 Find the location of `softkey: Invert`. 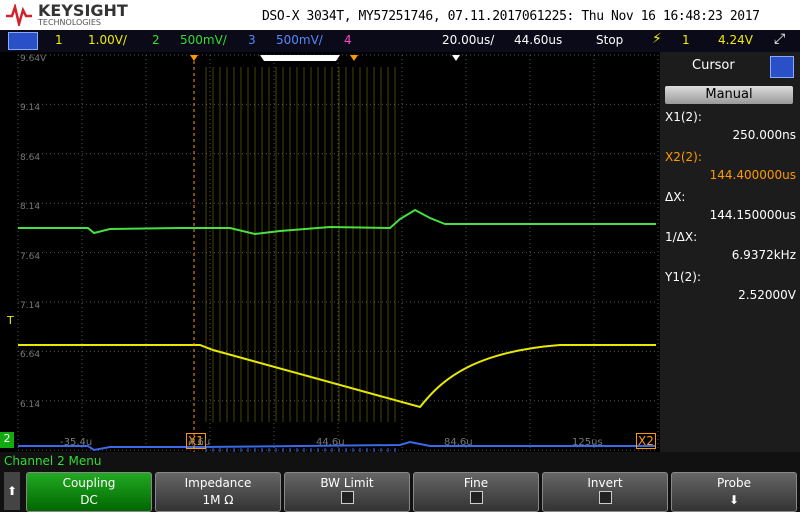

softkey: Invert is located at coordinates (605, 492).